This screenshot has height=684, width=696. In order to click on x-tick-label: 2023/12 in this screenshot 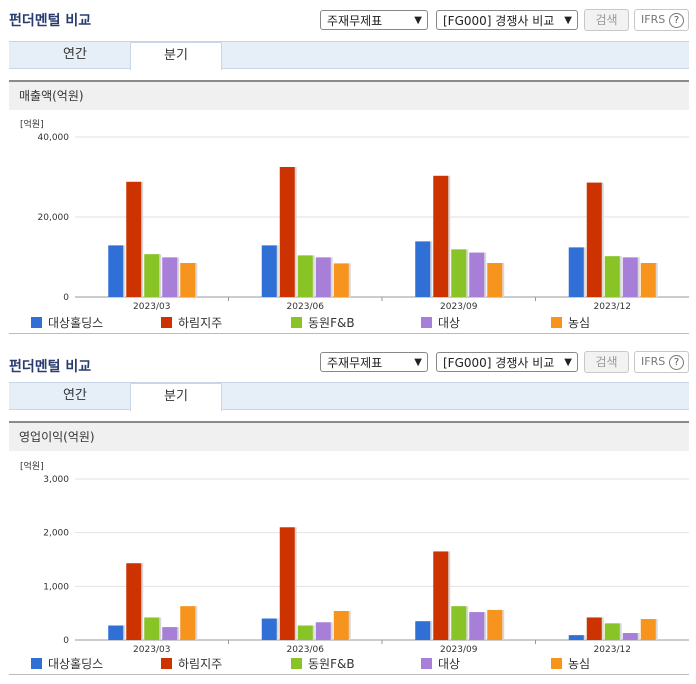, I will do `click(612, 649)`.